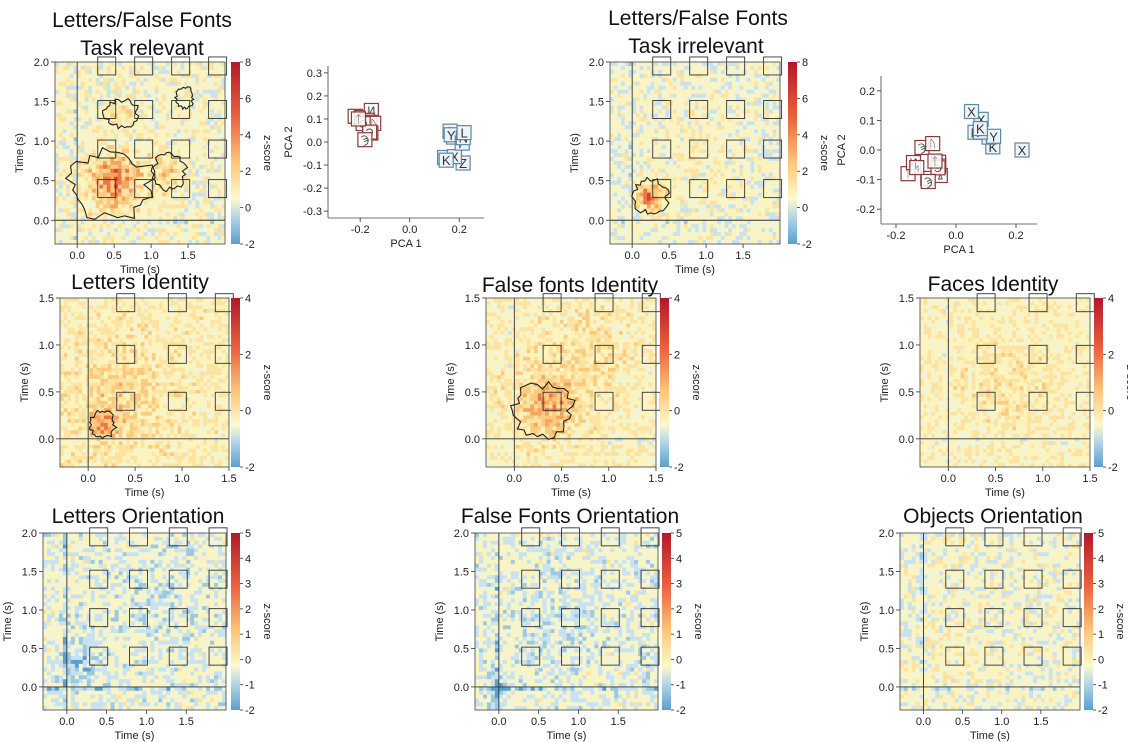  Describe the element at coordinates (121, 114) in the screenshot. I see `significance-contour` at that location.